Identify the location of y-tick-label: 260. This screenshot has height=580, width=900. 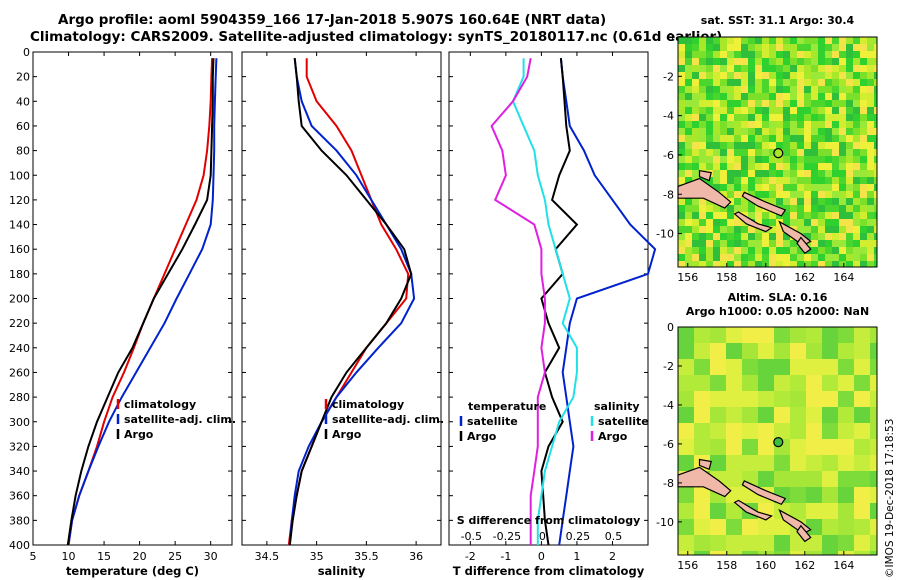
(19, 372).